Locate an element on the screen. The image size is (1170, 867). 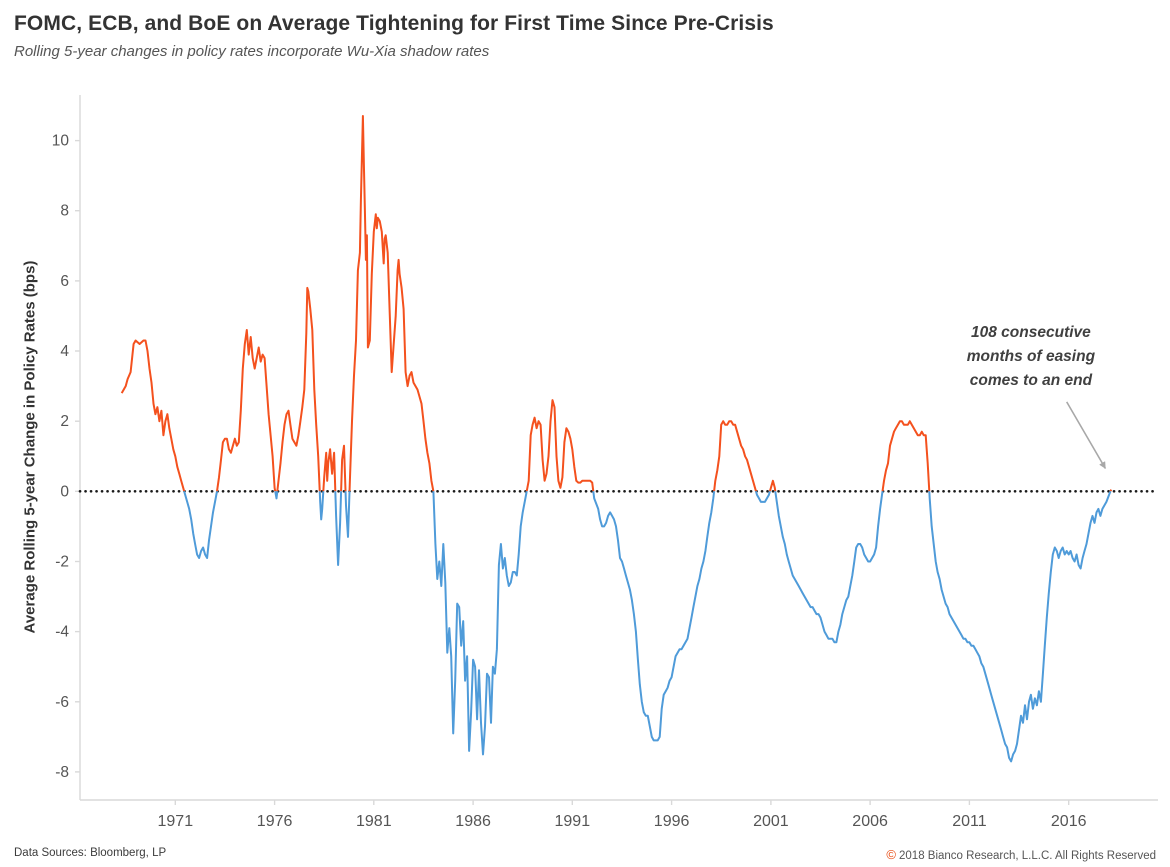
y-tick-label: -6 is located at coordinates (62, 702).